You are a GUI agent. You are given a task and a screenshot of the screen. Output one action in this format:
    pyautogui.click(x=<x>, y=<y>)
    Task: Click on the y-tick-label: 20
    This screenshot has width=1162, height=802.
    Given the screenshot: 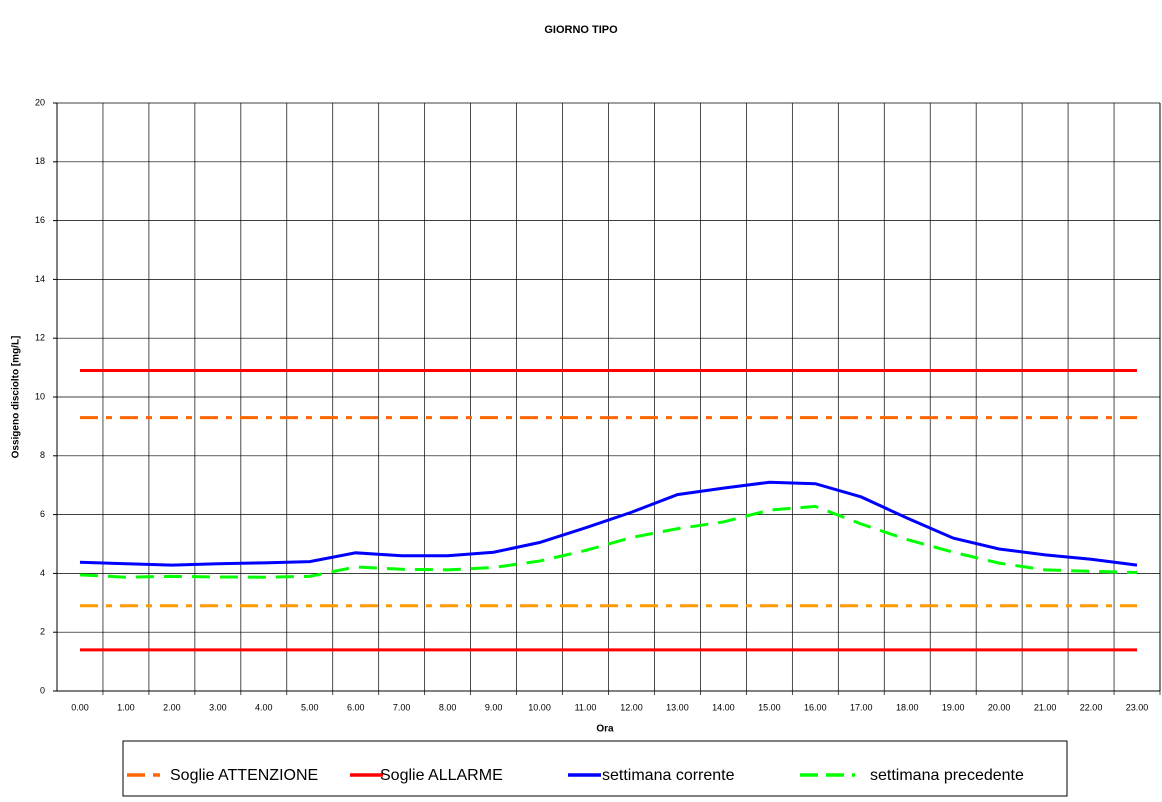 What is the action you would take?
    pyautogui.click(x=40, y=102)
    